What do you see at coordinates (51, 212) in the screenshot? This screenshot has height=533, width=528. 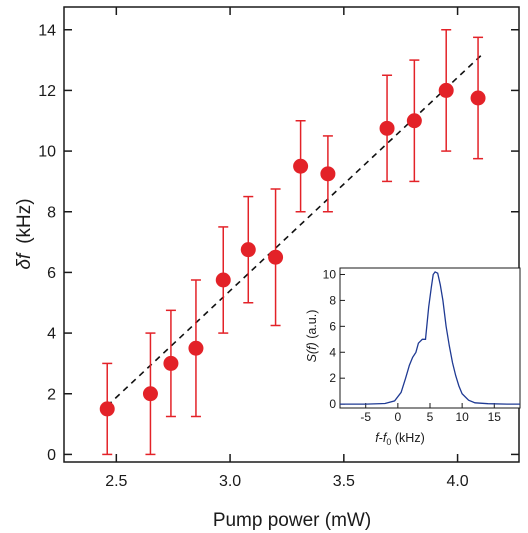 I see `y-tick-label: 8` at bounding box center [51, 212].